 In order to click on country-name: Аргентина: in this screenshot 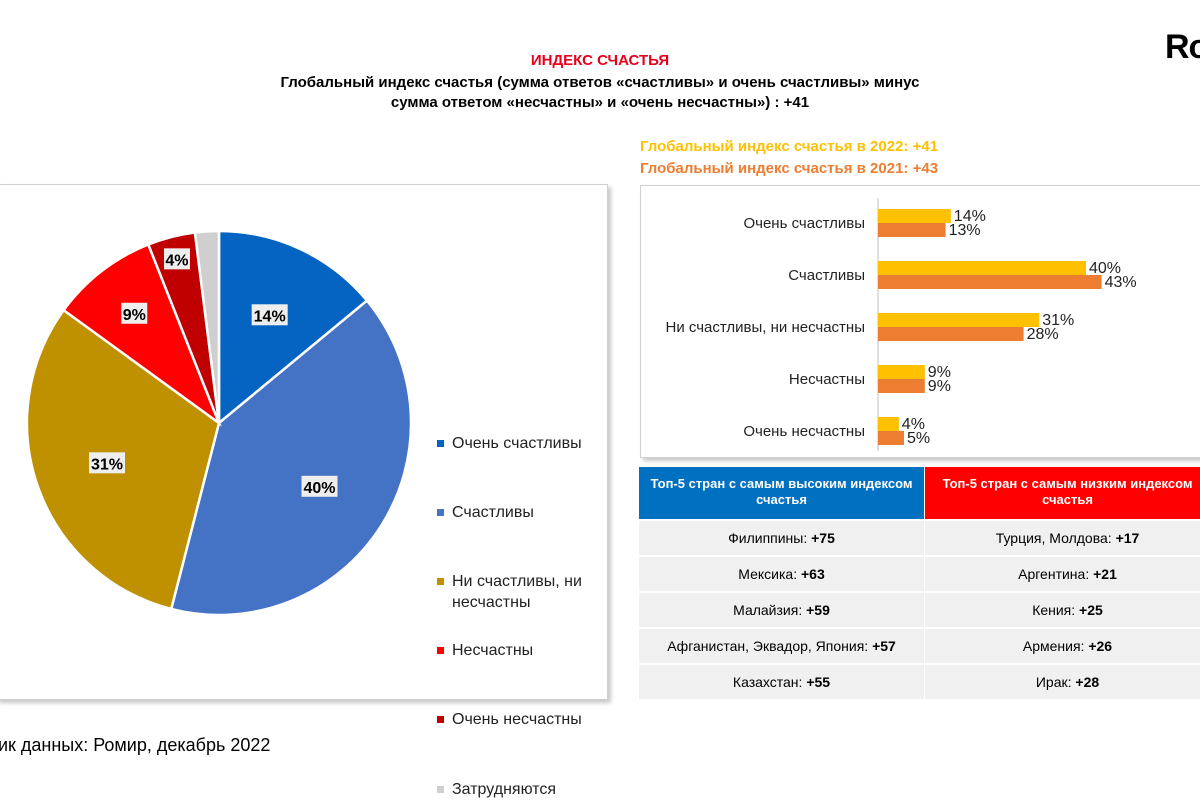, I will do `click(1054, 574)`.